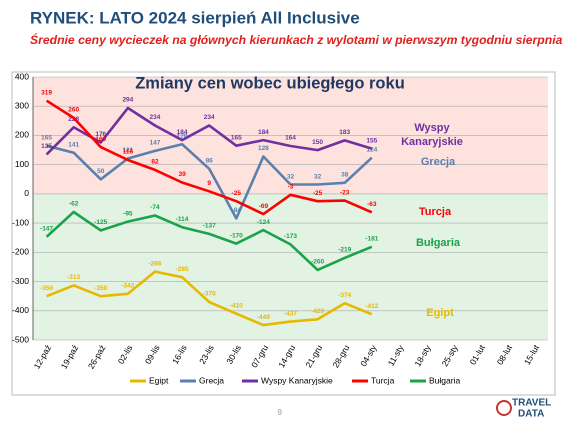 This screenshot has height=423, width=564. What do you see at coordinates (531, 403) in the screenshot?
I see `logo: TRAVEL` at bounding box center [531, 403].